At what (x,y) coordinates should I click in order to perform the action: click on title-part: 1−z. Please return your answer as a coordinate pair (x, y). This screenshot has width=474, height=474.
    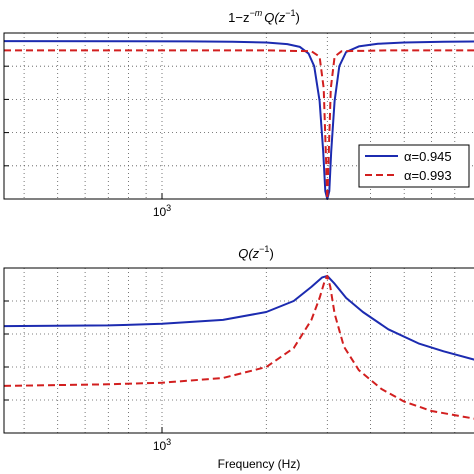
    Looking at the image, I should click on (238, 17).